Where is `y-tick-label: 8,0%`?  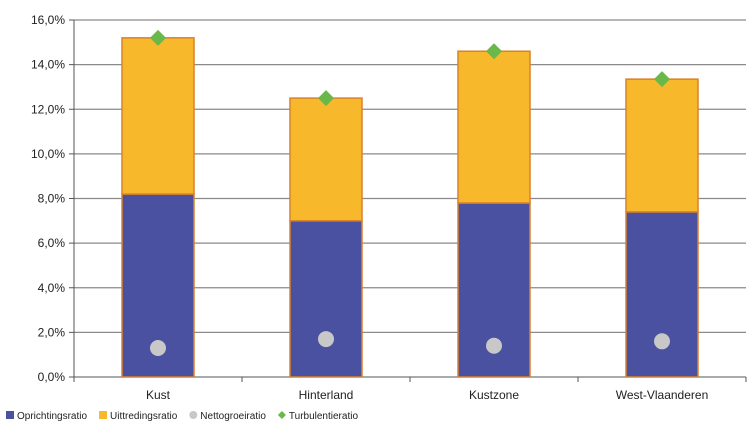 y-tick-label: 8,0% is located at coordinates (52, 199).